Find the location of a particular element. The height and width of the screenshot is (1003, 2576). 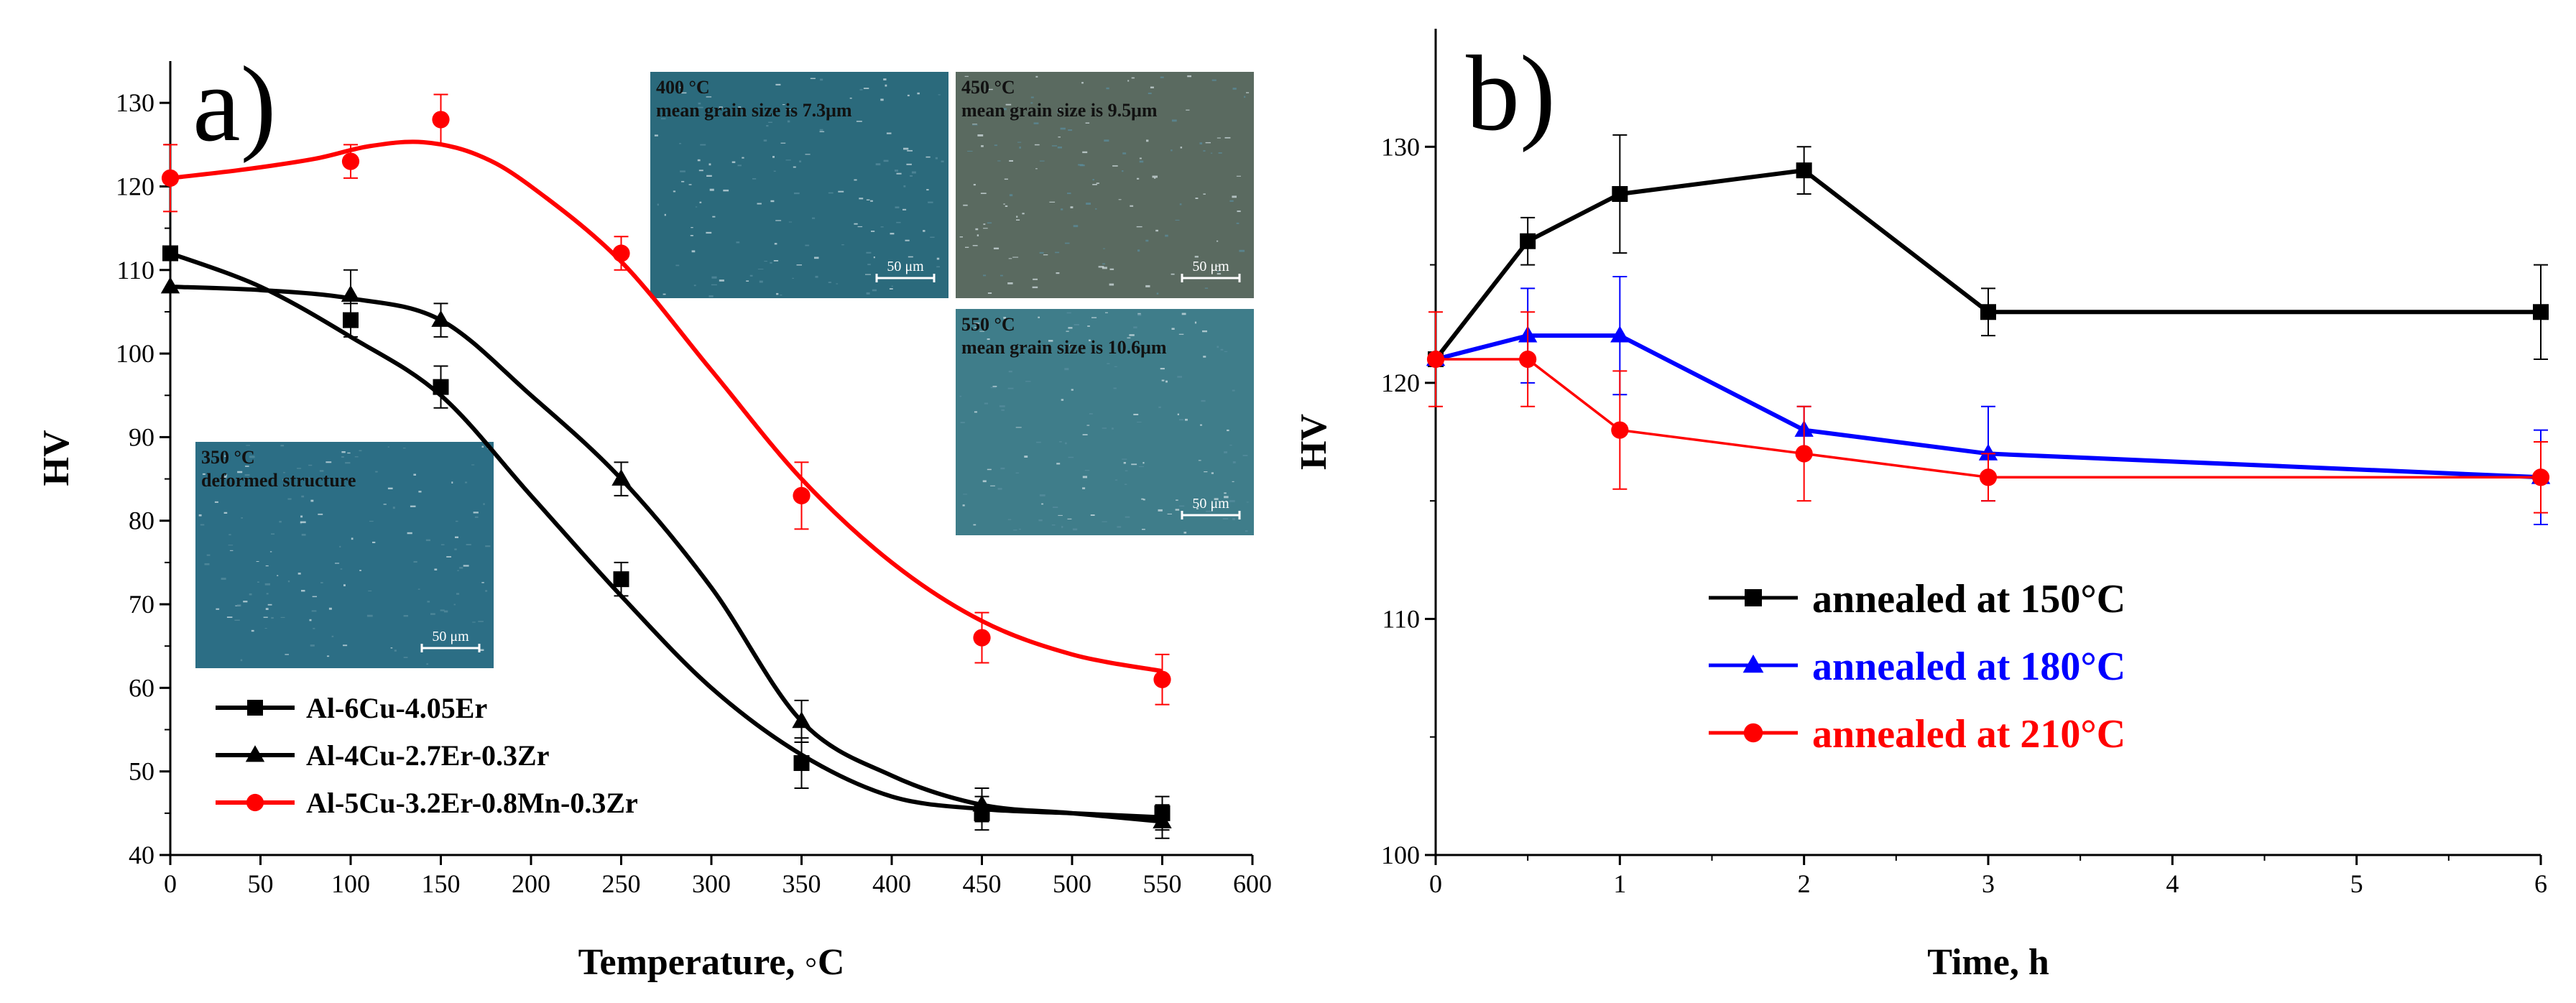

x-tick-label: 550 is located at coordinates (1162, 883).